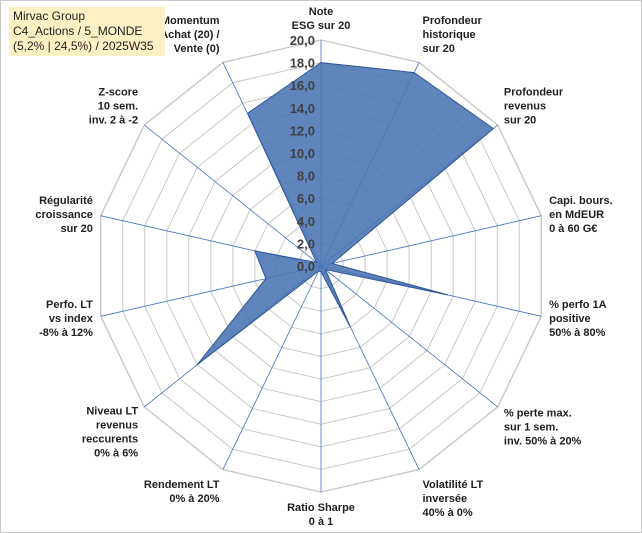 Image resolution: width=642 pixels, height=533 pixels. I want to click on axis-label: Régularité croissance sur 20, so click(63, 215).